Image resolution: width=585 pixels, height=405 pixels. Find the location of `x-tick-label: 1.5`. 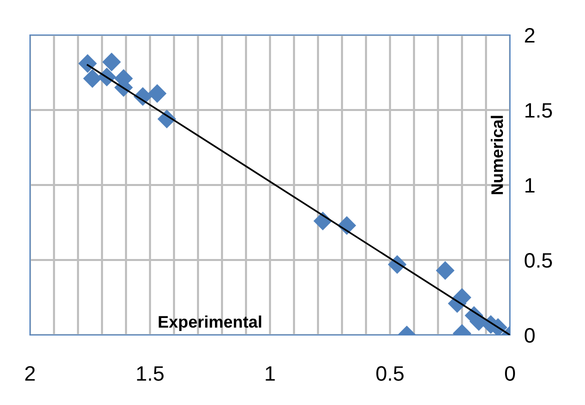

x-tick-label: 1.5 is located at coordinates (150, 373).